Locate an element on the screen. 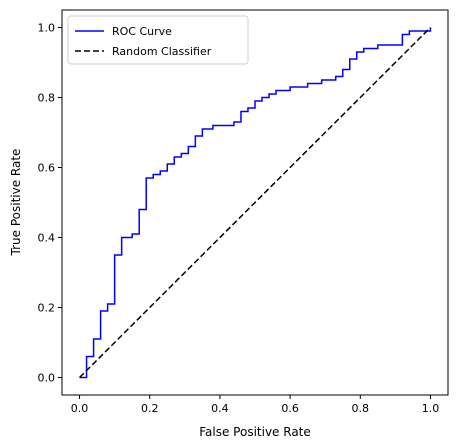  x-tick-label: 0.0 is located at coordinates (80, 408).